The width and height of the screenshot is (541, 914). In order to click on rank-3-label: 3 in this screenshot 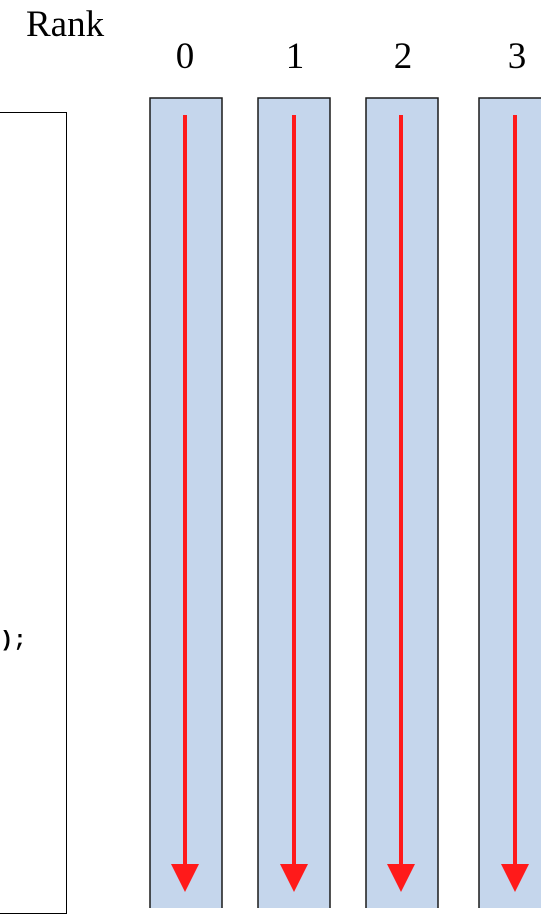, I will do `click(517, 56)`.